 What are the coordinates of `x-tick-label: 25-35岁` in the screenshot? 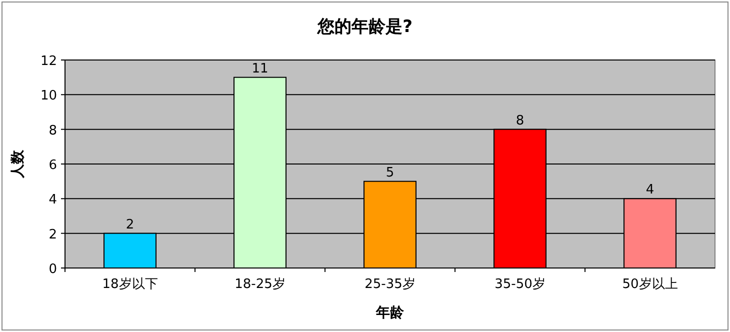 It's located at (390, 284).